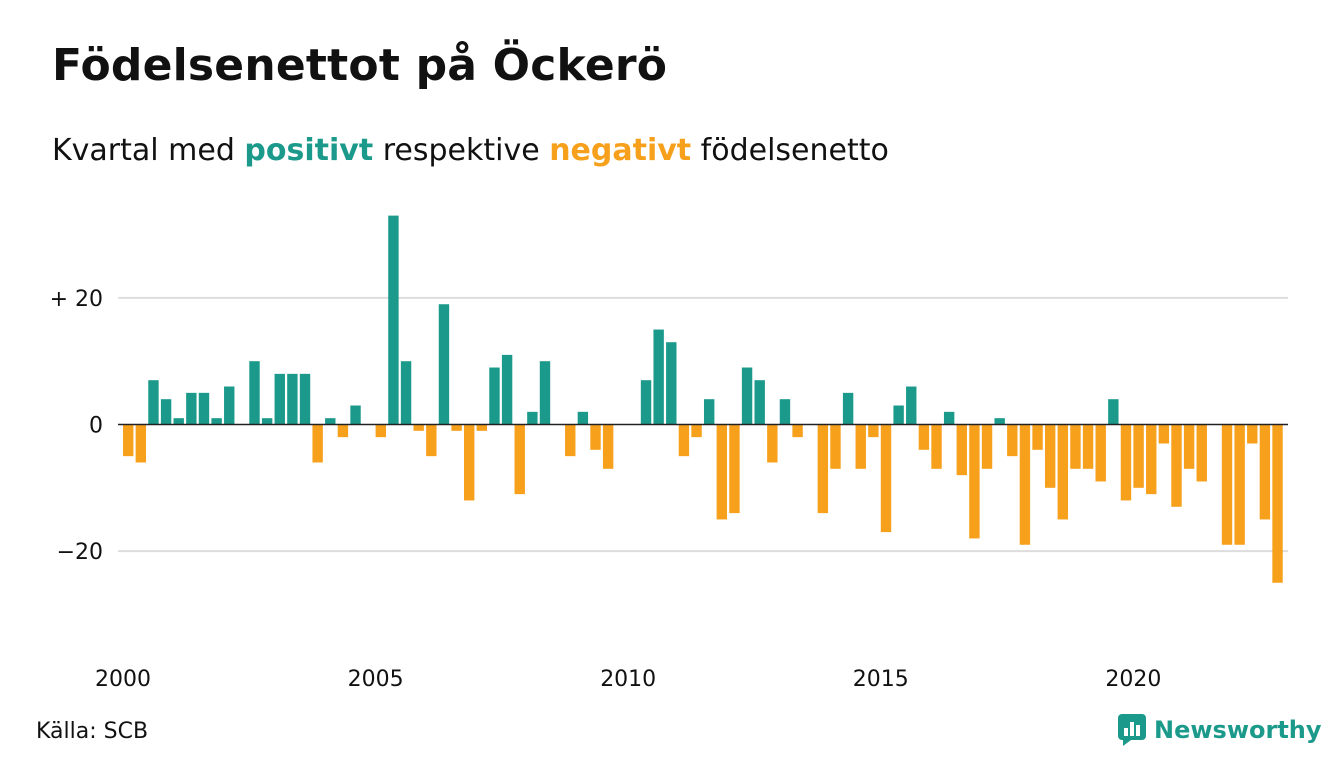 This screenshot has height=780, width=1340. Describe the element at coordinates (76, 299) in the screenshot. I see `y-tick-label: + 20` at that location.